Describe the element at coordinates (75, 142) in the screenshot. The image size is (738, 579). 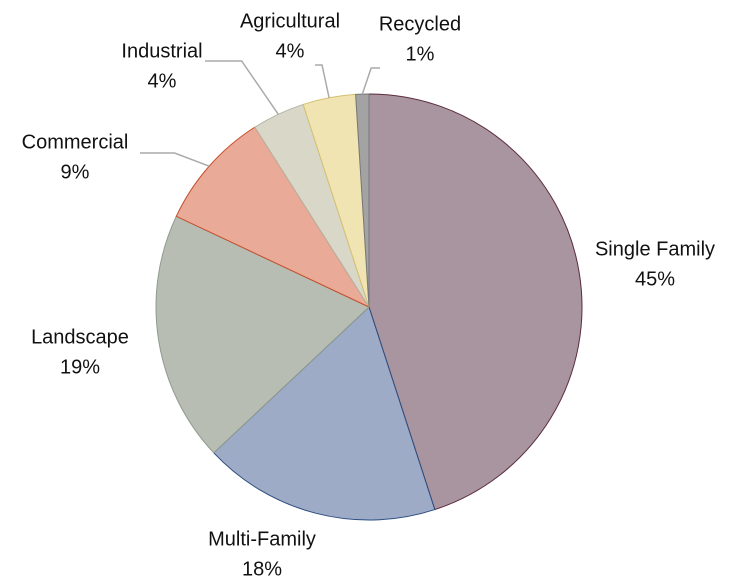
I see `slice-label: Commercial` at that location.